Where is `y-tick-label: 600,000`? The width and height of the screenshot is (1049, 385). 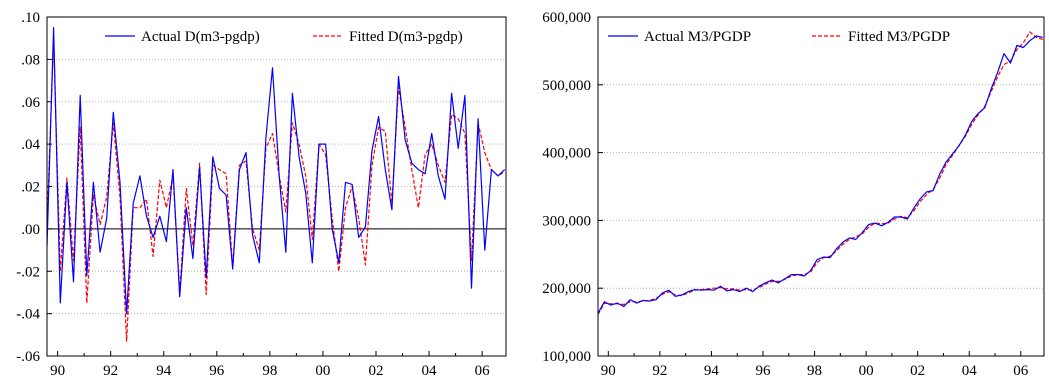
y-tick-label: 600,000 is located at coordinates (566, 18).